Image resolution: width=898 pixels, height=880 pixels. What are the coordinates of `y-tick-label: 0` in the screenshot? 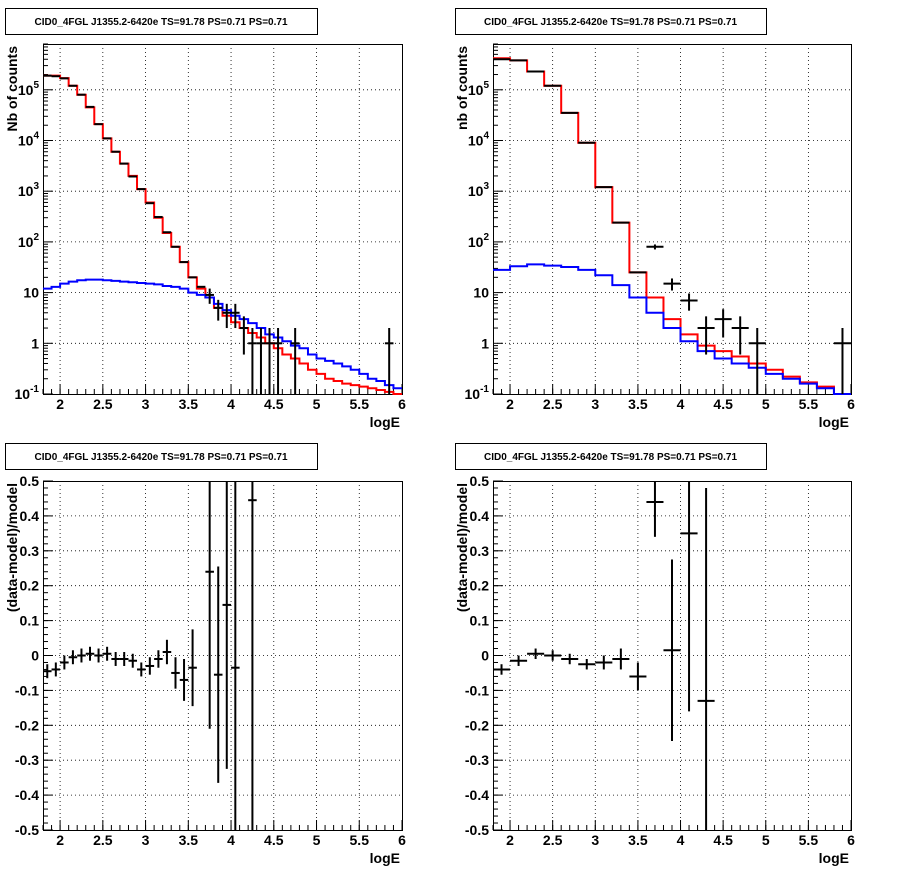 It's located at (35, 656).